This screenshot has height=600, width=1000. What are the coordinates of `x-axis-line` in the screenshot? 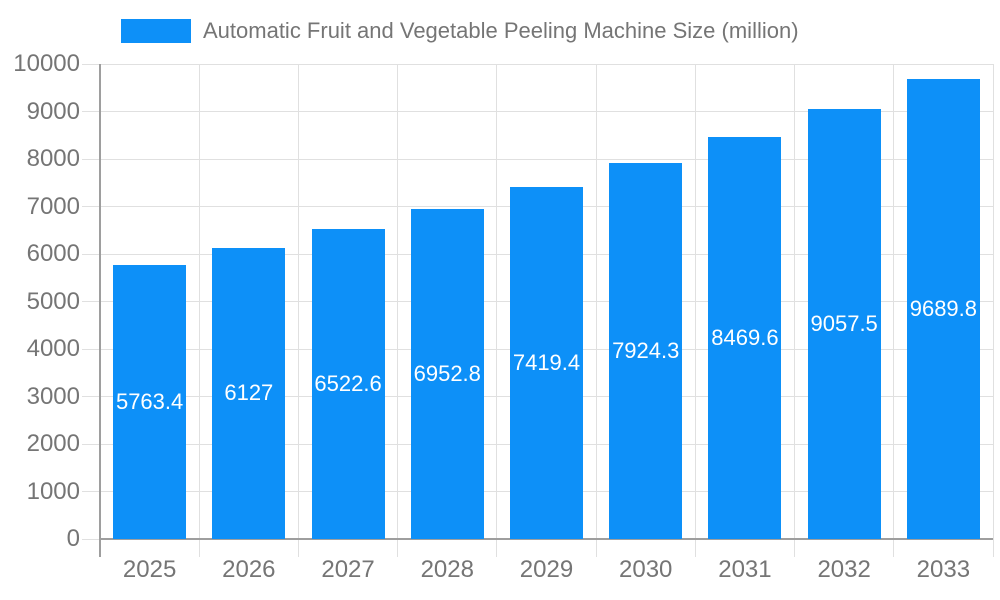 It's located at (546, 539).